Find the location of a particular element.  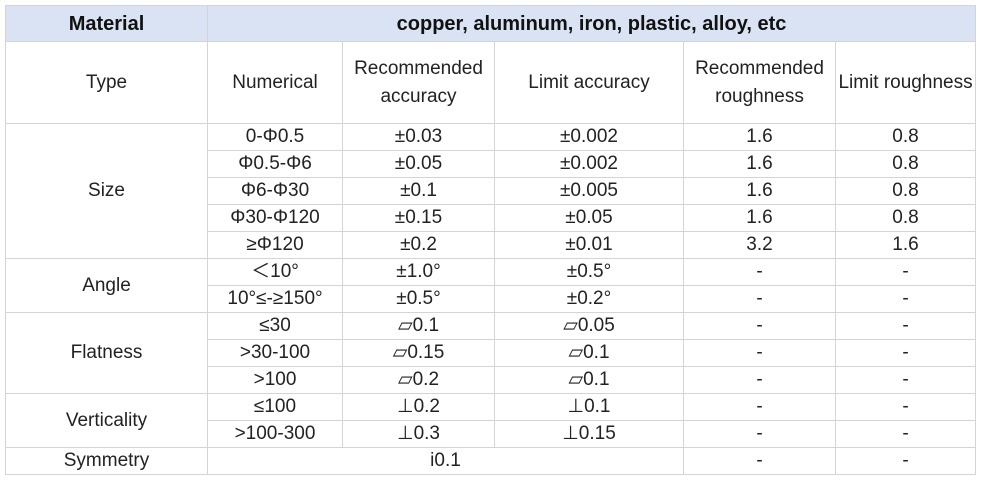

cell: ＜10° is located at coordinates (275, 272).